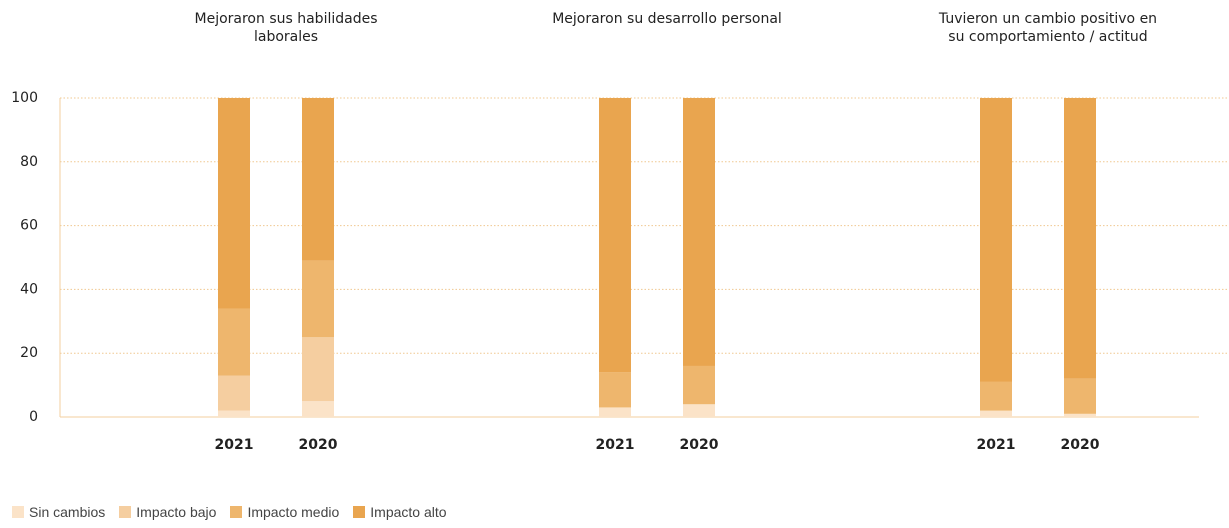 This screenshot has width=1229, height=528. I want to click on y-tick-label: 80, so click(29, 162).